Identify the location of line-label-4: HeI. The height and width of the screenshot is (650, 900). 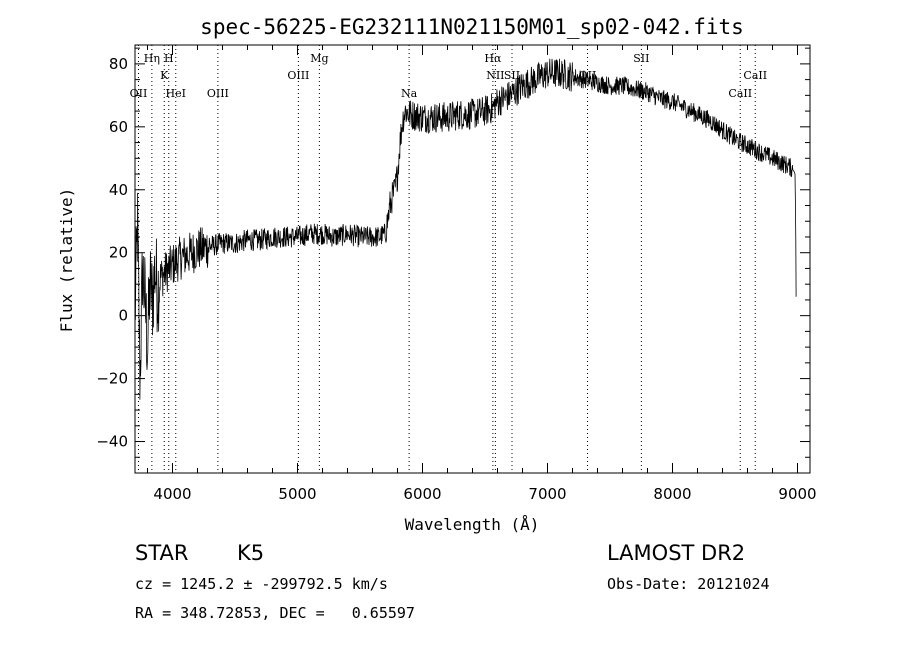
(176, 93).